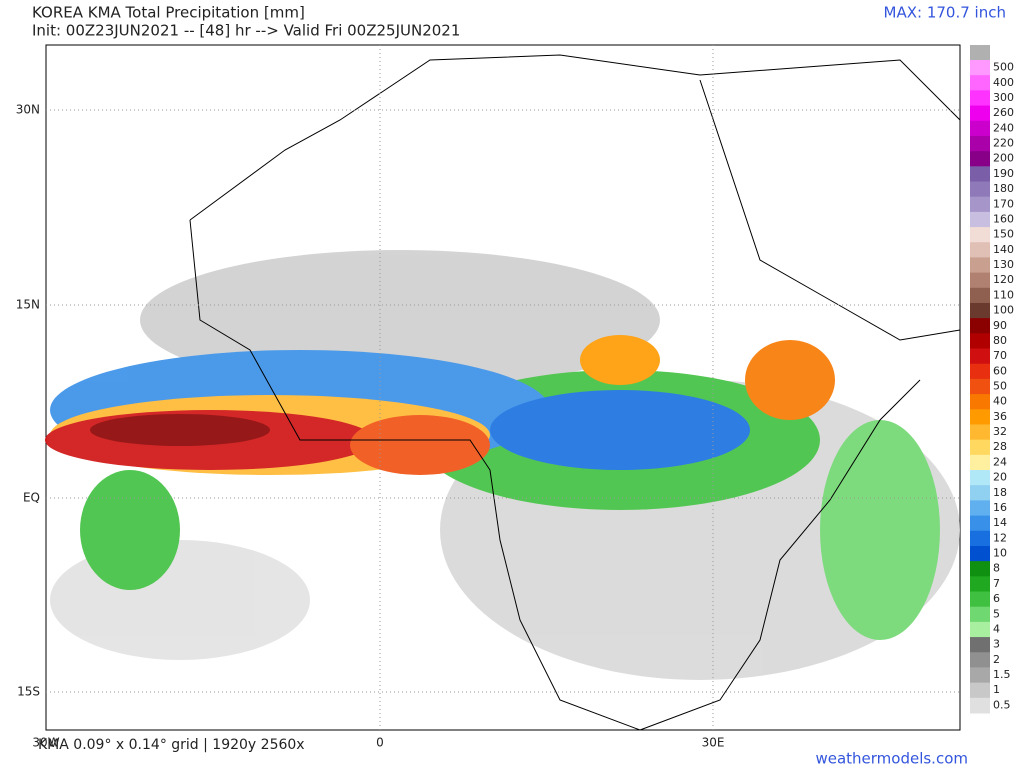  I want to click on colorbar-label: 220, so click(1003, 143).